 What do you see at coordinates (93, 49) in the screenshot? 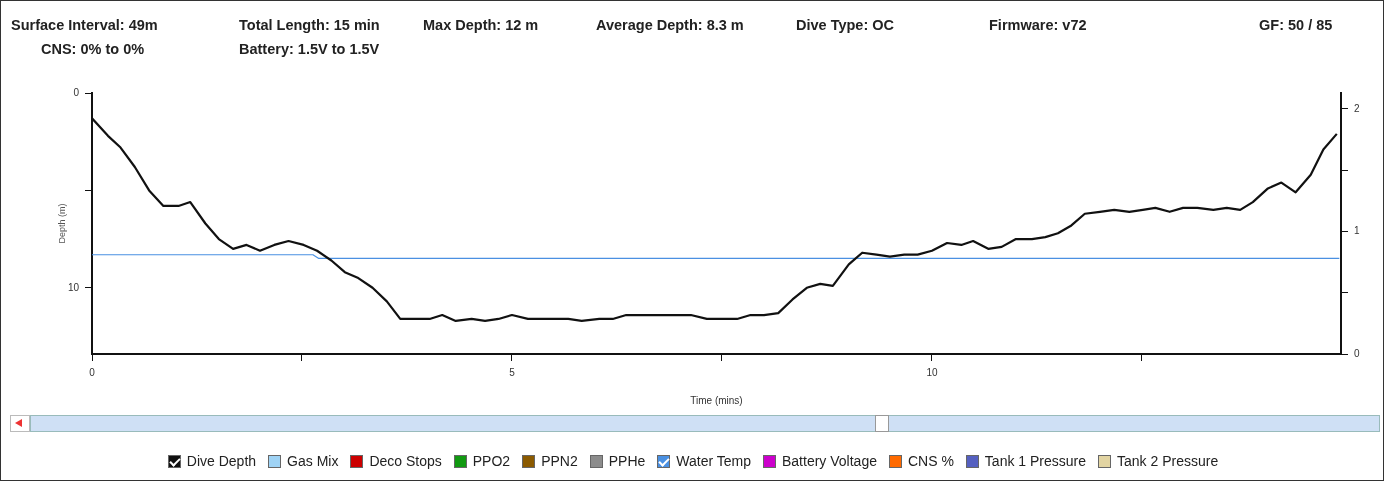
I see `text: CNS: 0% to 0%` at bounding box center [93, 49].